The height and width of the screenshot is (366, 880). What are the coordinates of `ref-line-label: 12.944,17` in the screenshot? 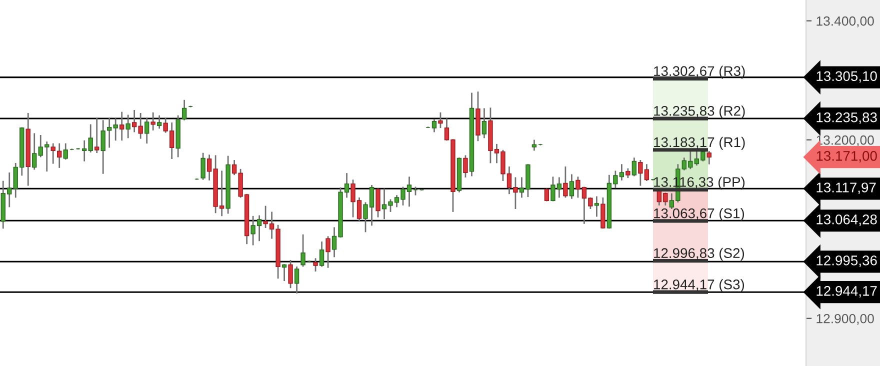 It's located at (846, 292).